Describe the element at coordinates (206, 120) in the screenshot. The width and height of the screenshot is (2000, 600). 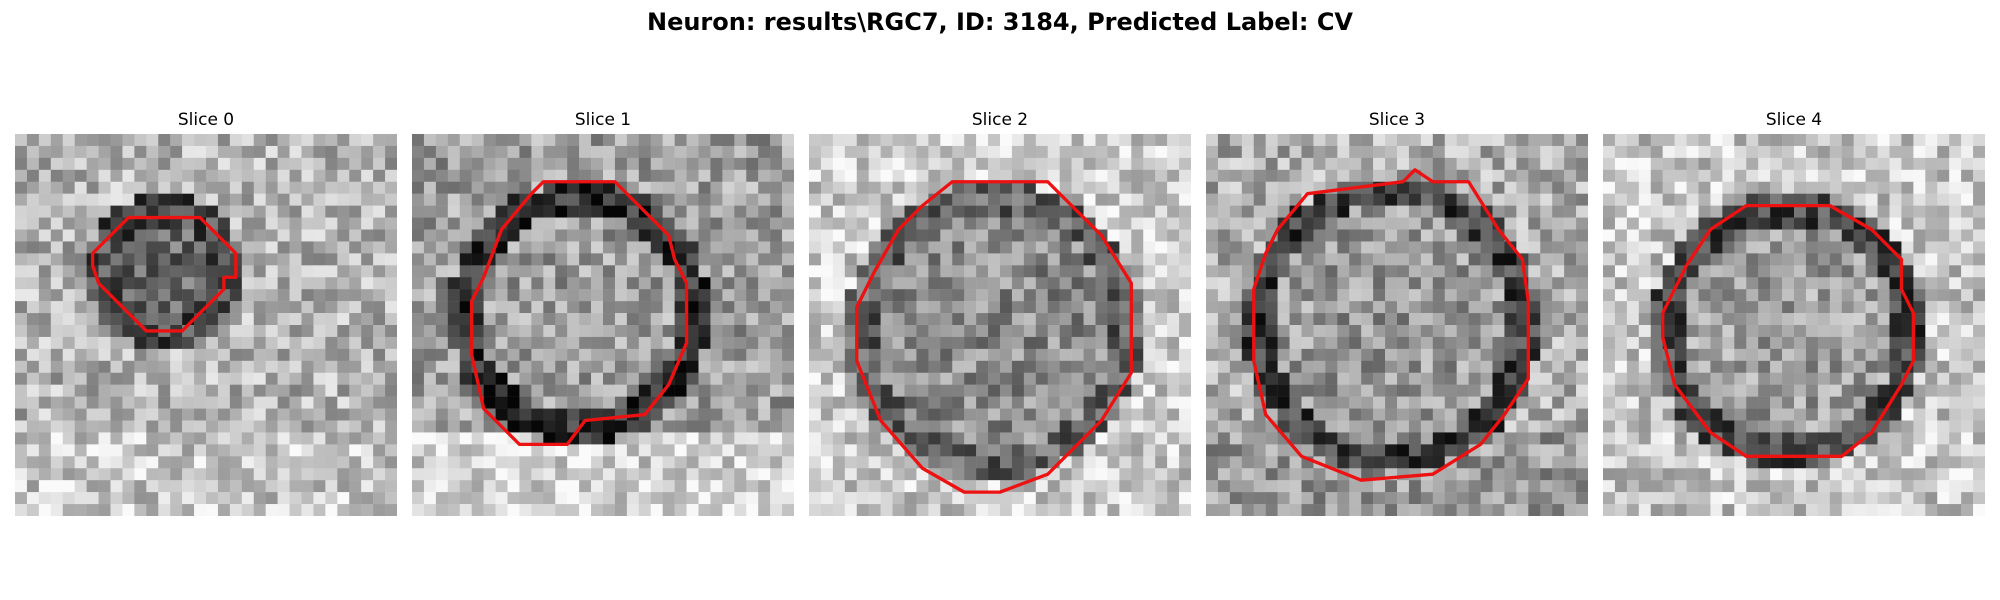
I see `slice-title-0: Slice 0` at that location.